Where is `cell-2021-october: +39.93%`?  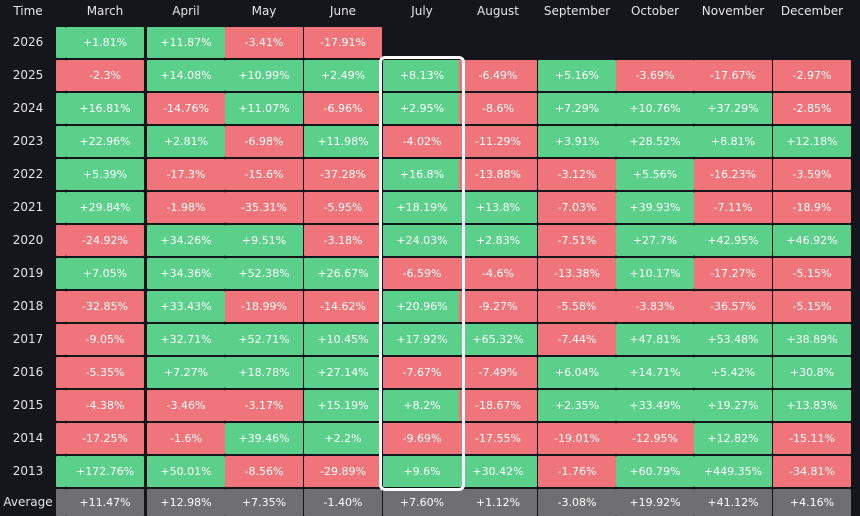 cell-2021-october: +39.93% is located at coordinates (655, 207).